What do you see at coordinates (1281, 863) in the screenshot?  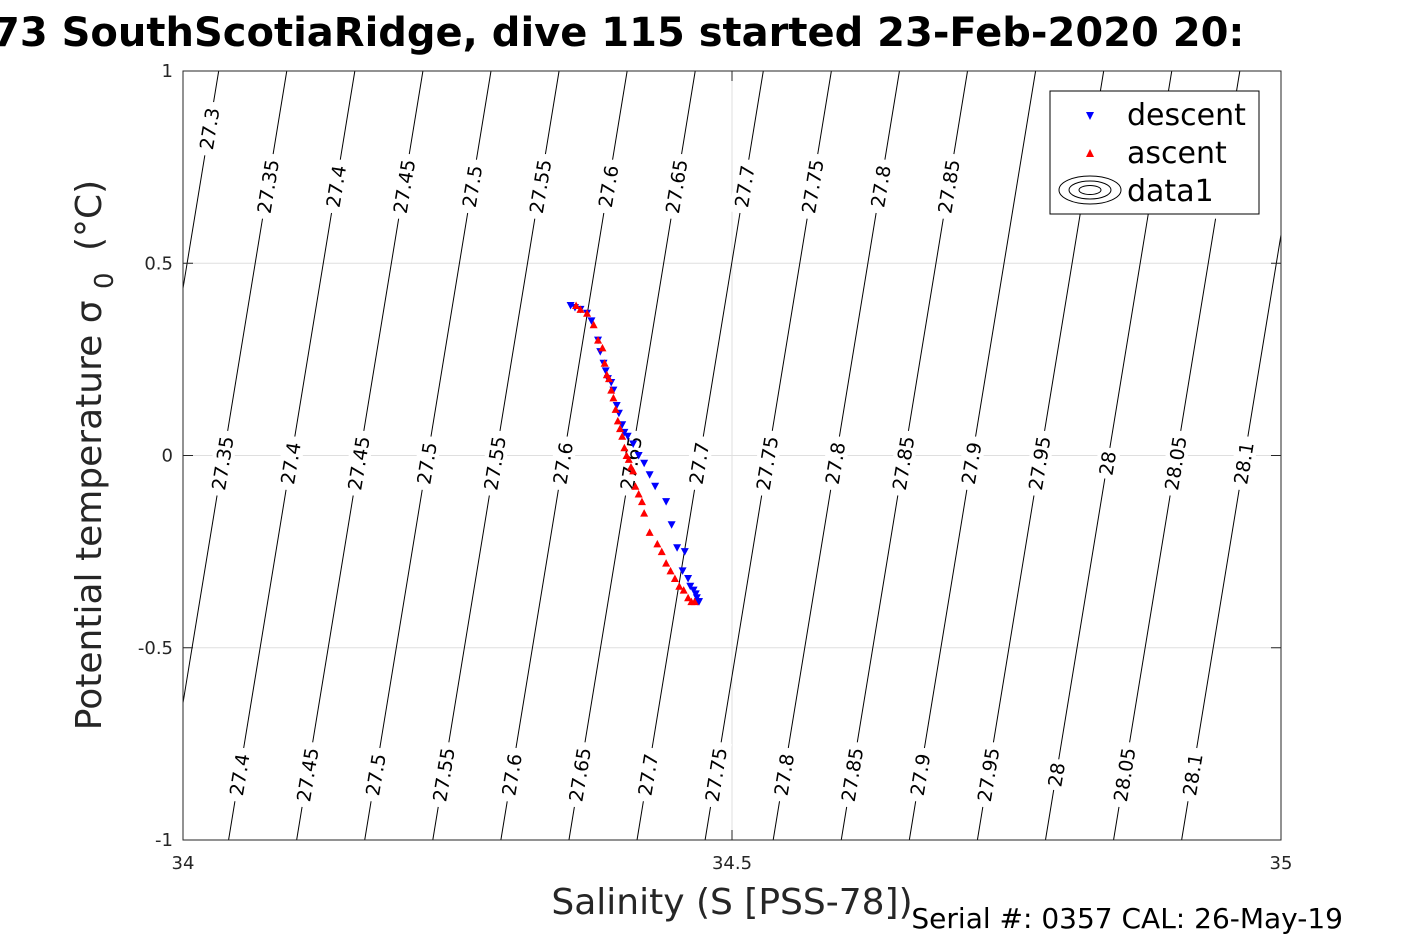 I see `x-tick-label: 35` at bounding box center [1281, 863].